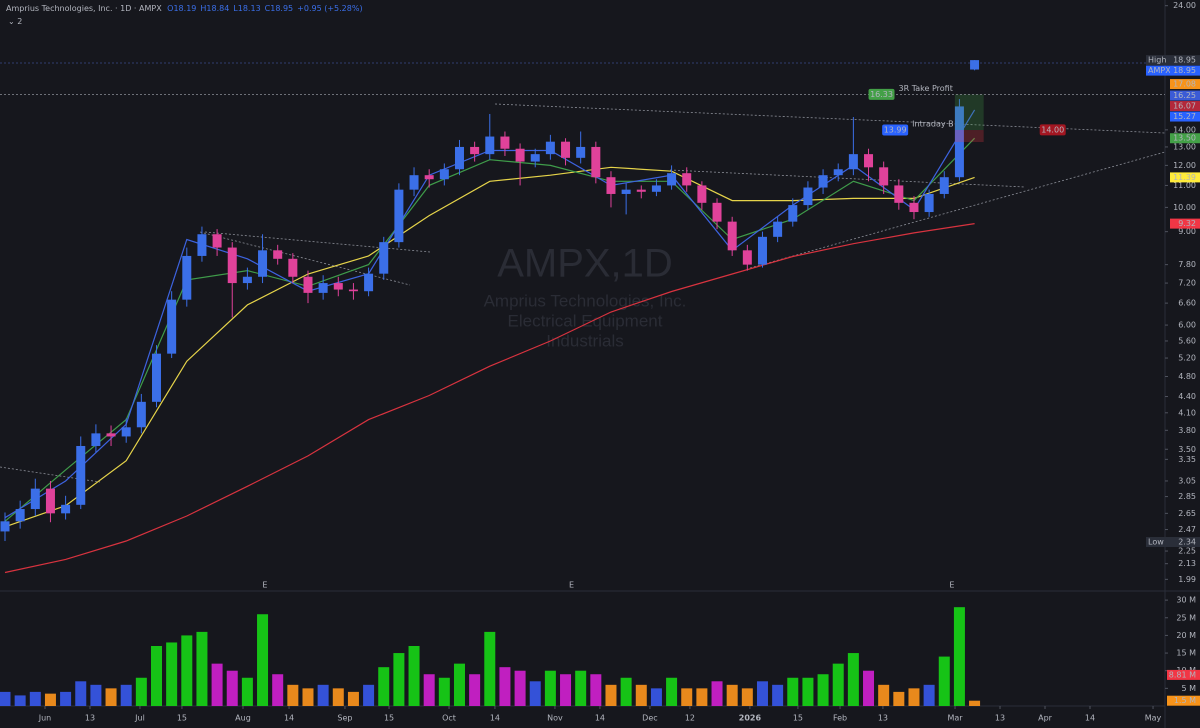 The image size is (1200, 728). Describe the element at coordinates (1045, 718) in the screenshot. I see `x-tick-label: Apr` at that location.